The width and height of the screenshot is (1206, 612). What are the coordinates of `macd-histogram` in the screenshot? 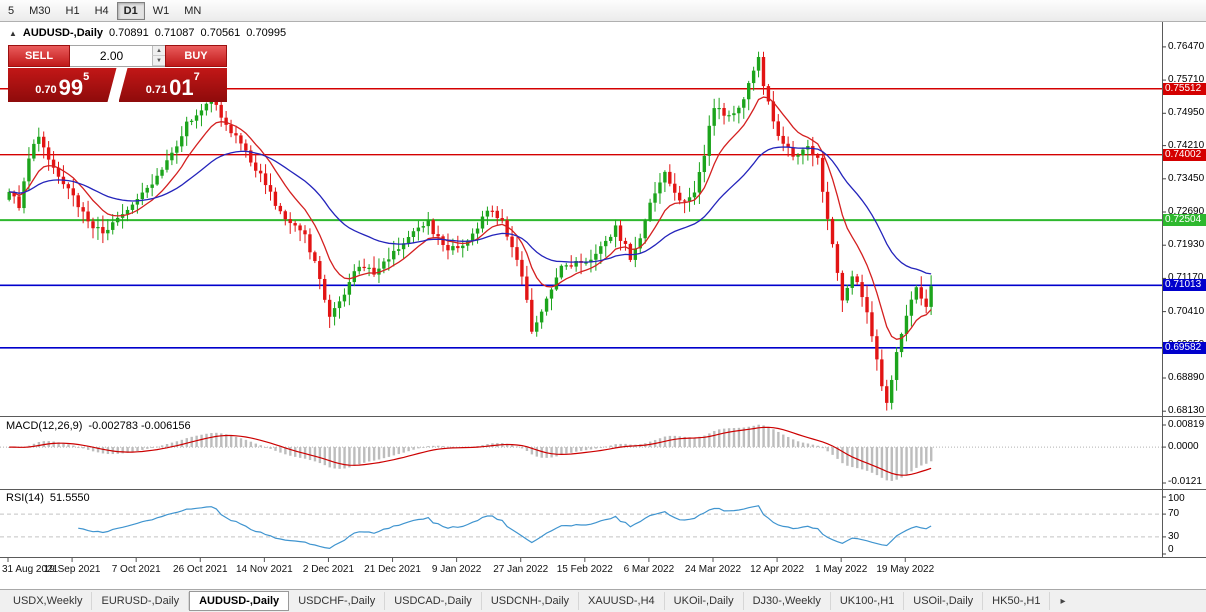 It's located at (470, 452).